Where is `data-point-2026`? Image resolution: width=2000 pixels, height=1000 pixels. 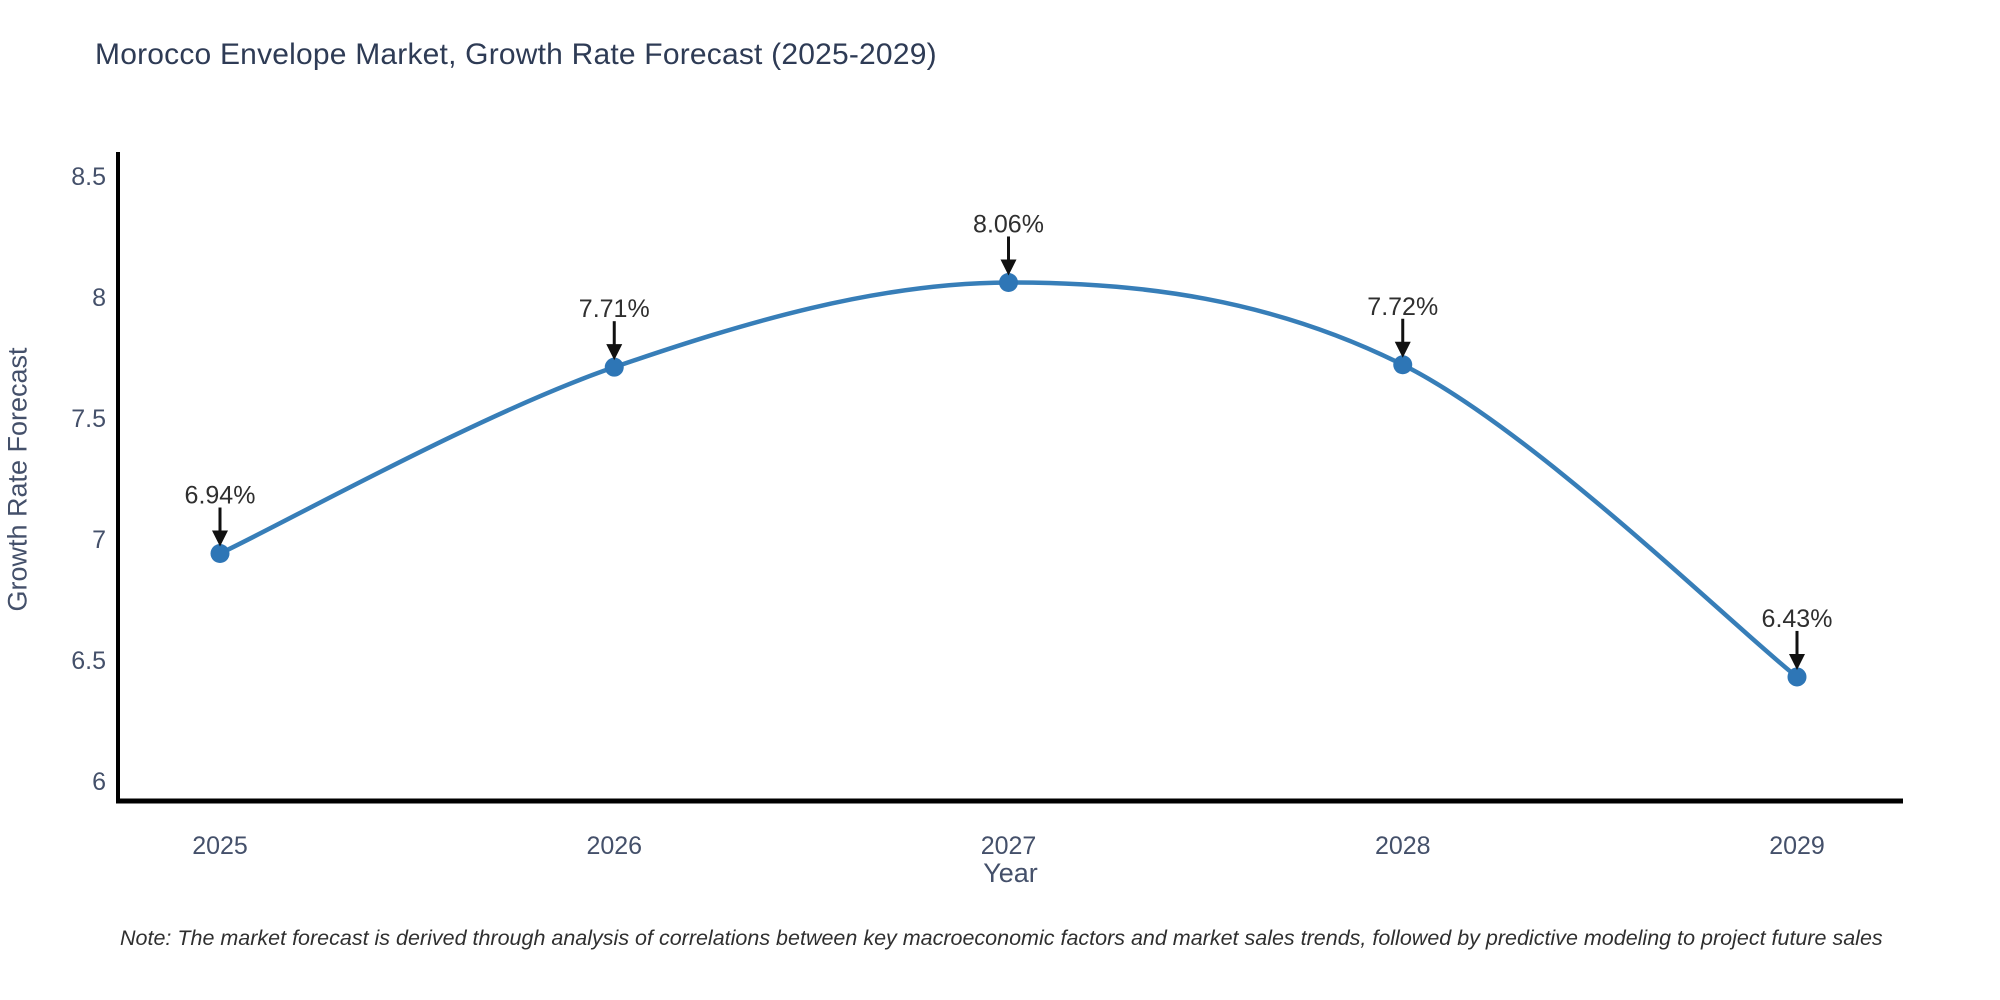 data-point-2026 is located at coordinates (614, 367).